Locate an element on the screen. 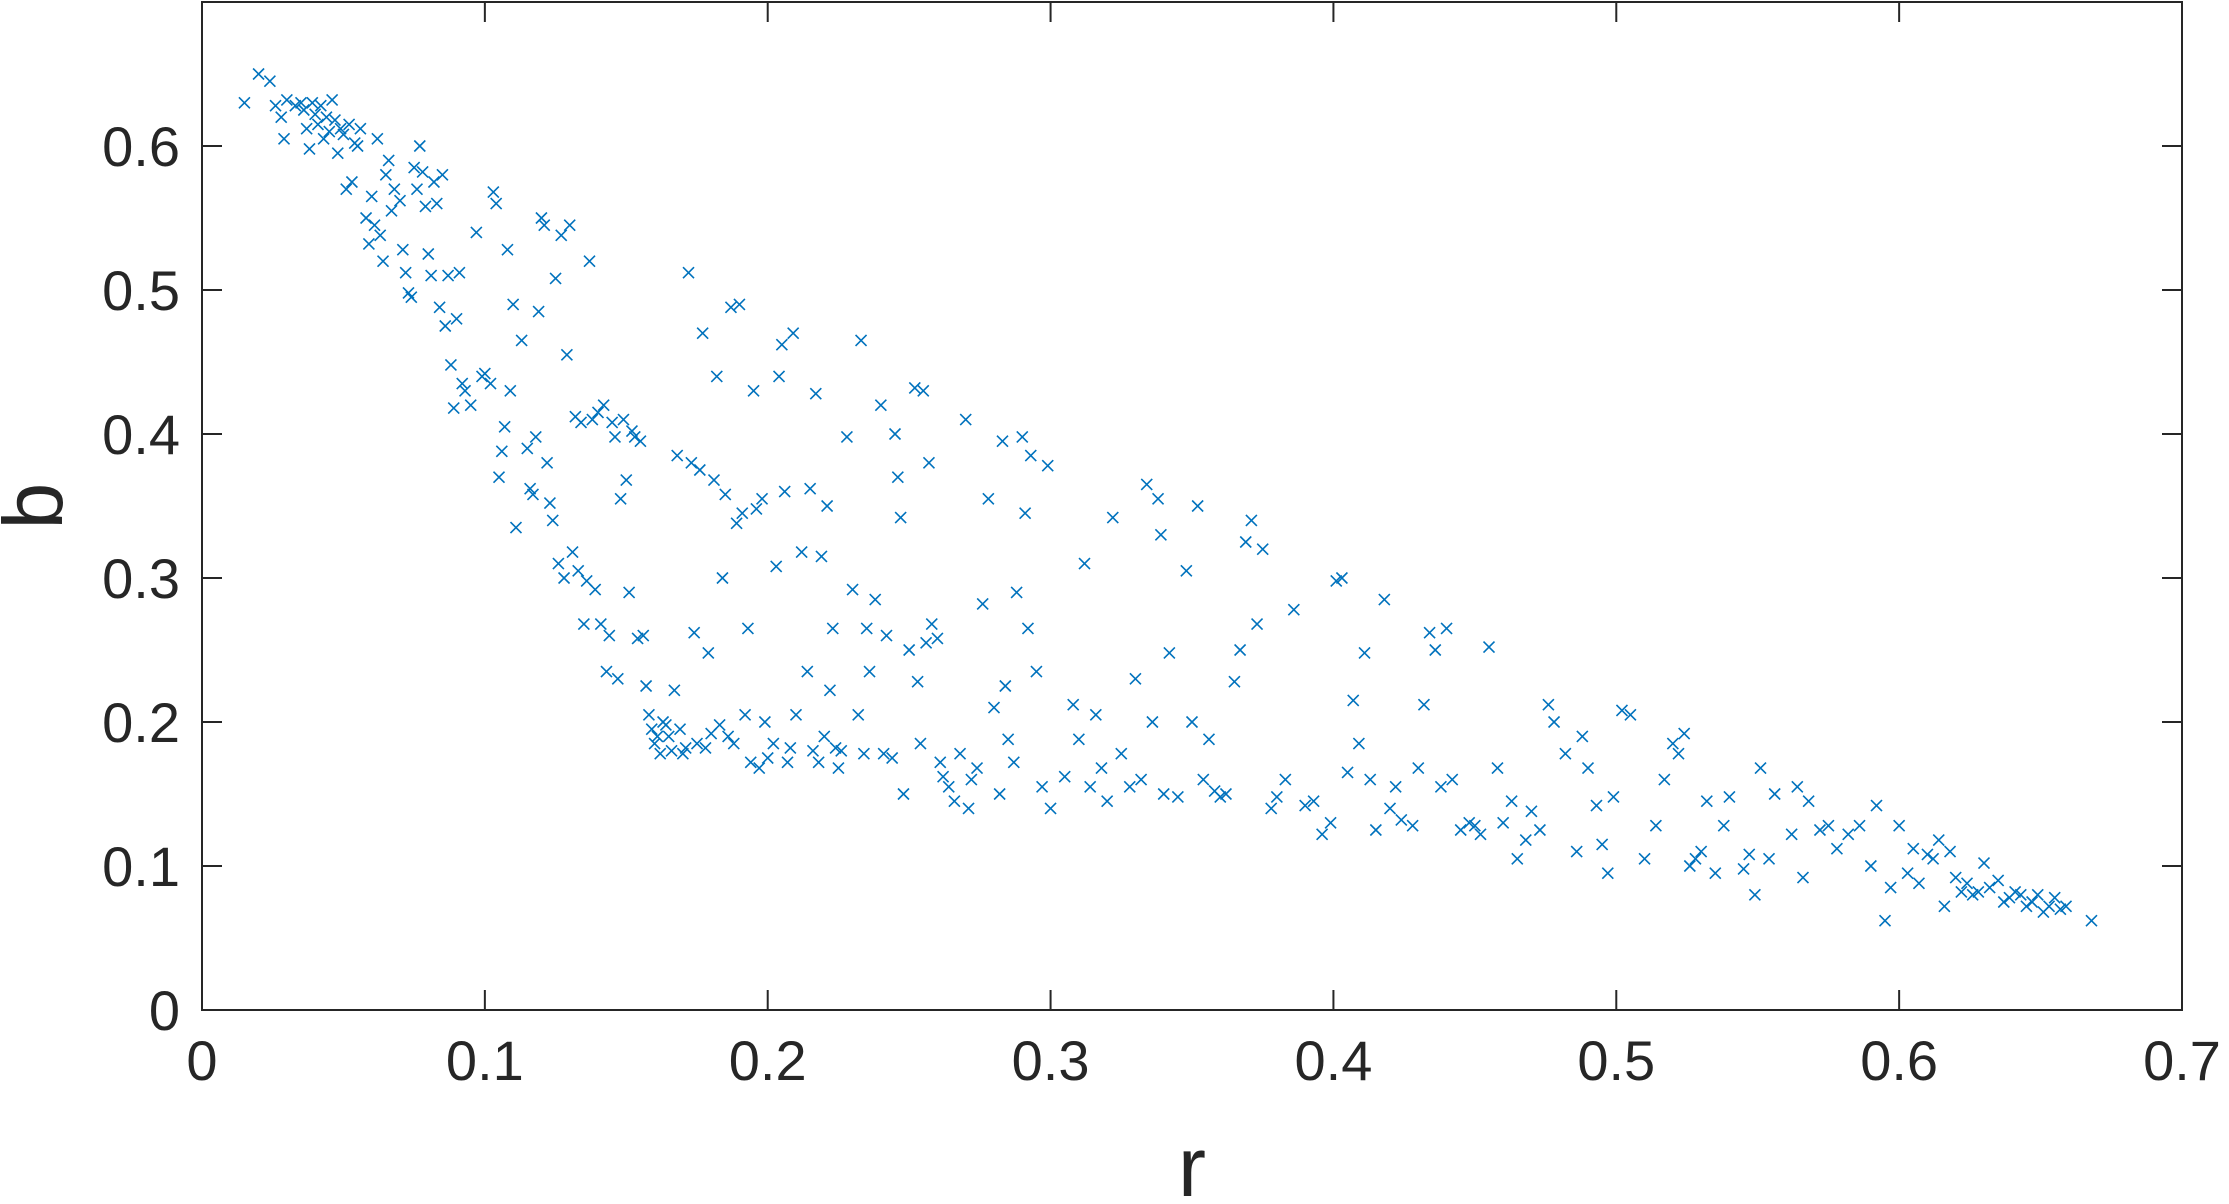  y-tick-label: 0.1 is located at coordinates (141, 866).